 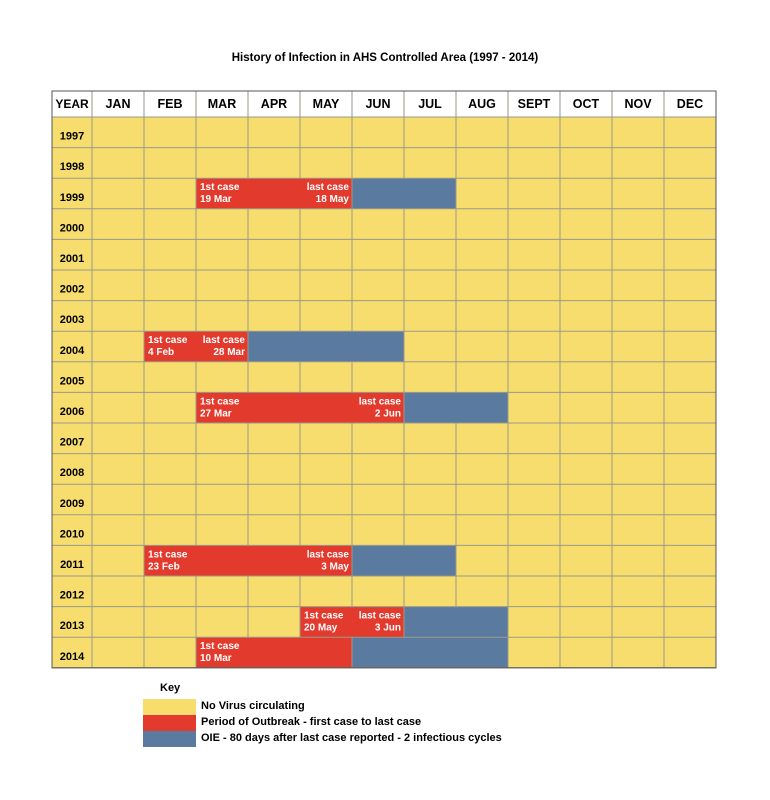 What do you see at coordinates (118, 469) in the screenshot?
I see `cell-2008-jan-none` at bounding box center [118, 469].